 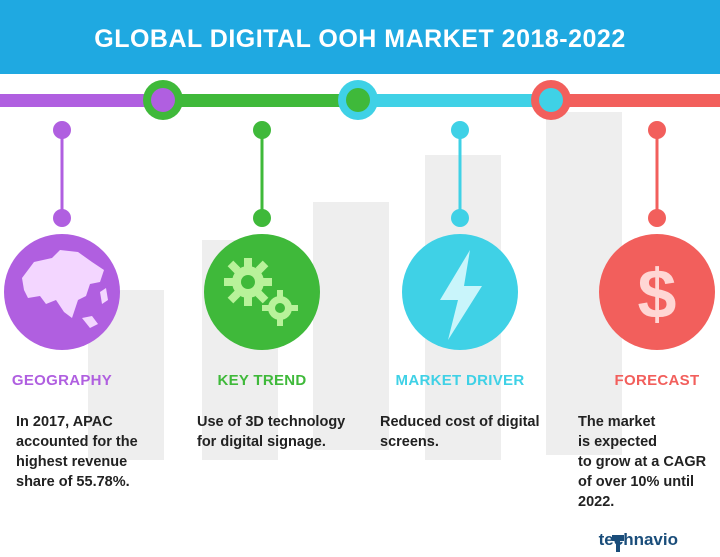 I want to click on desc-line: The market, so click(x=617, y=422).